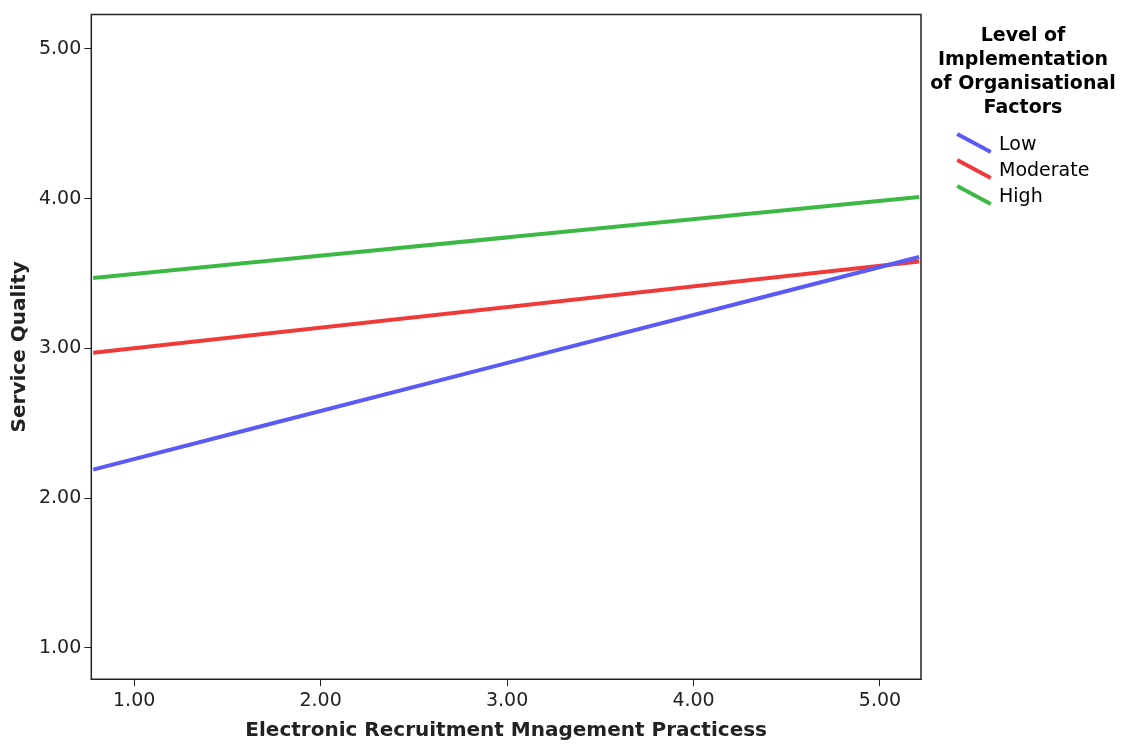 Image resolution: width=1121 pixels, height=747 pixels. Describe the element at coordinates (1044, 169) in the screenshot. I see `legend-label: Moderate` at that location.